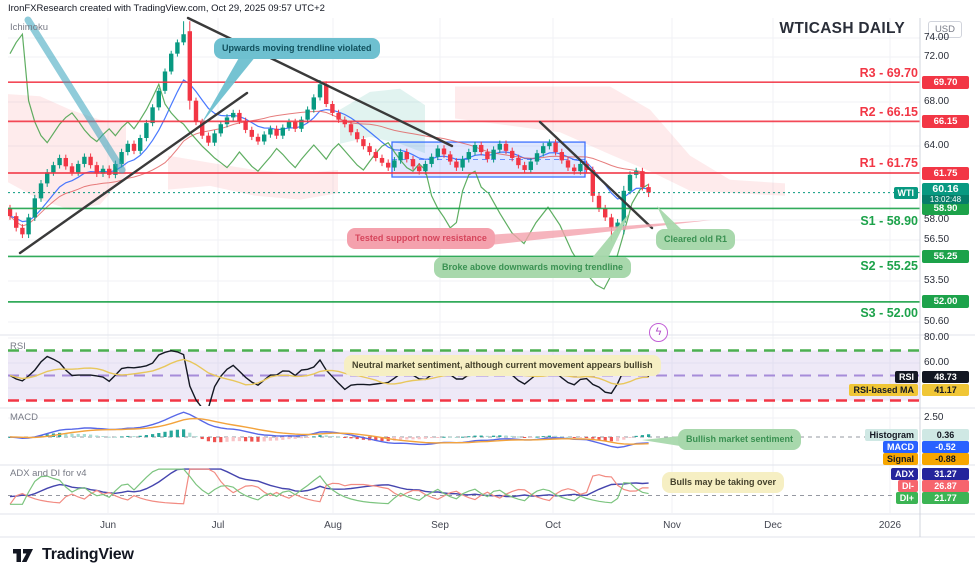 Image resolution: width=975 pixels, height=573 pixels. What do you see at coordinates (88, 554) in the screenshot?
I see `tradingview-brand-text: TradingView` at bounding box center [88, 554].